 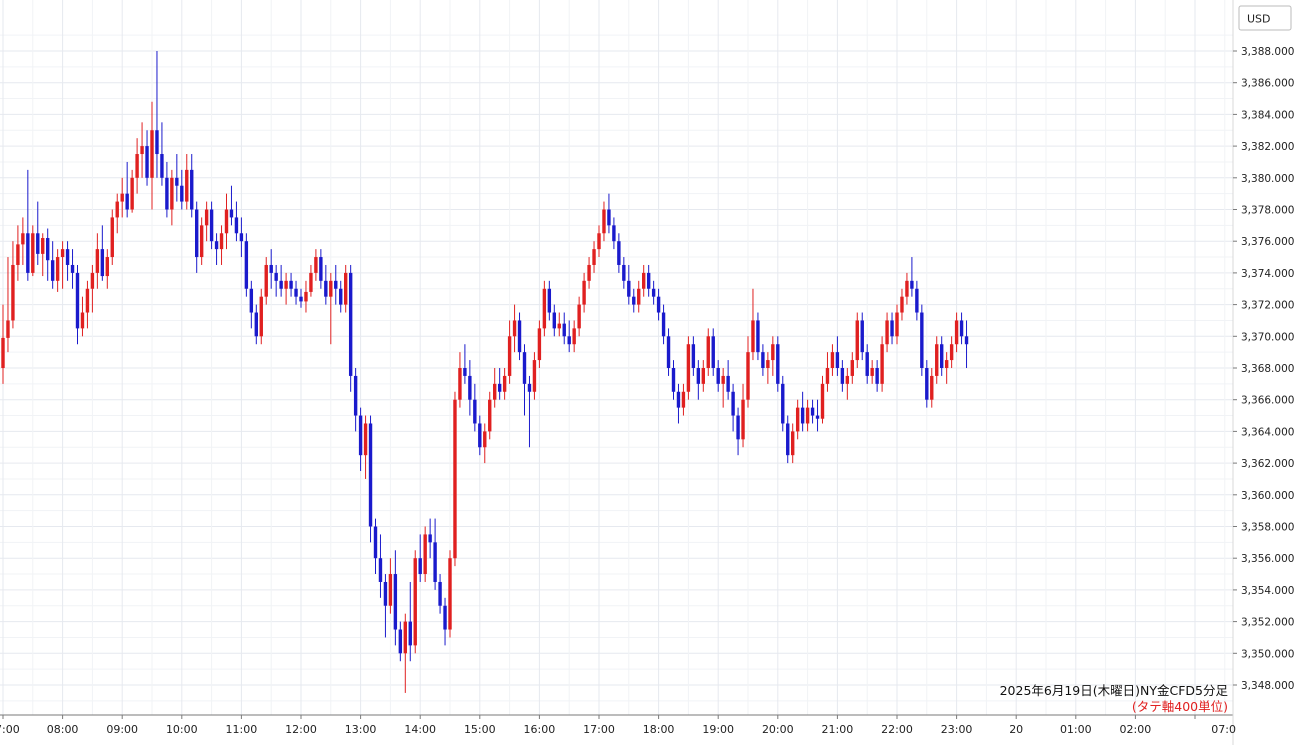 I want to click on x-tick-label: 22:00, so click(x=897, y=729).